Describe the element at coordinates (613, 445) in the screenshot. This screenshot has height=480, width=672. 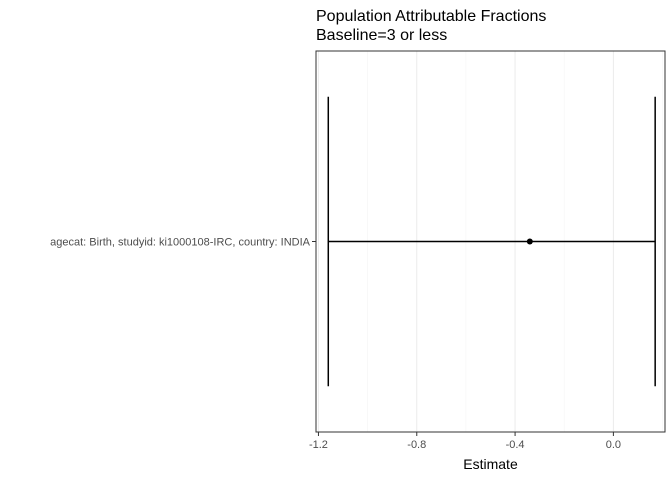
I see `x-tick-label-3: 0.0` at that location.